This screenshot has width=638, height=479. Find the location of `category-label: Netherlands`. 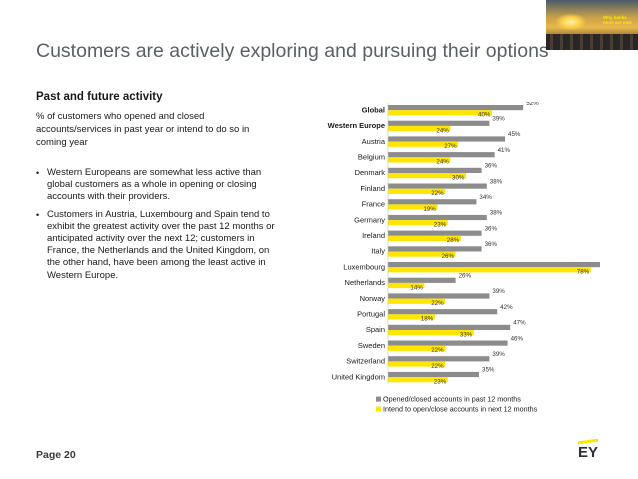

category-label: Netherlands is located at coordinates (365, 282).